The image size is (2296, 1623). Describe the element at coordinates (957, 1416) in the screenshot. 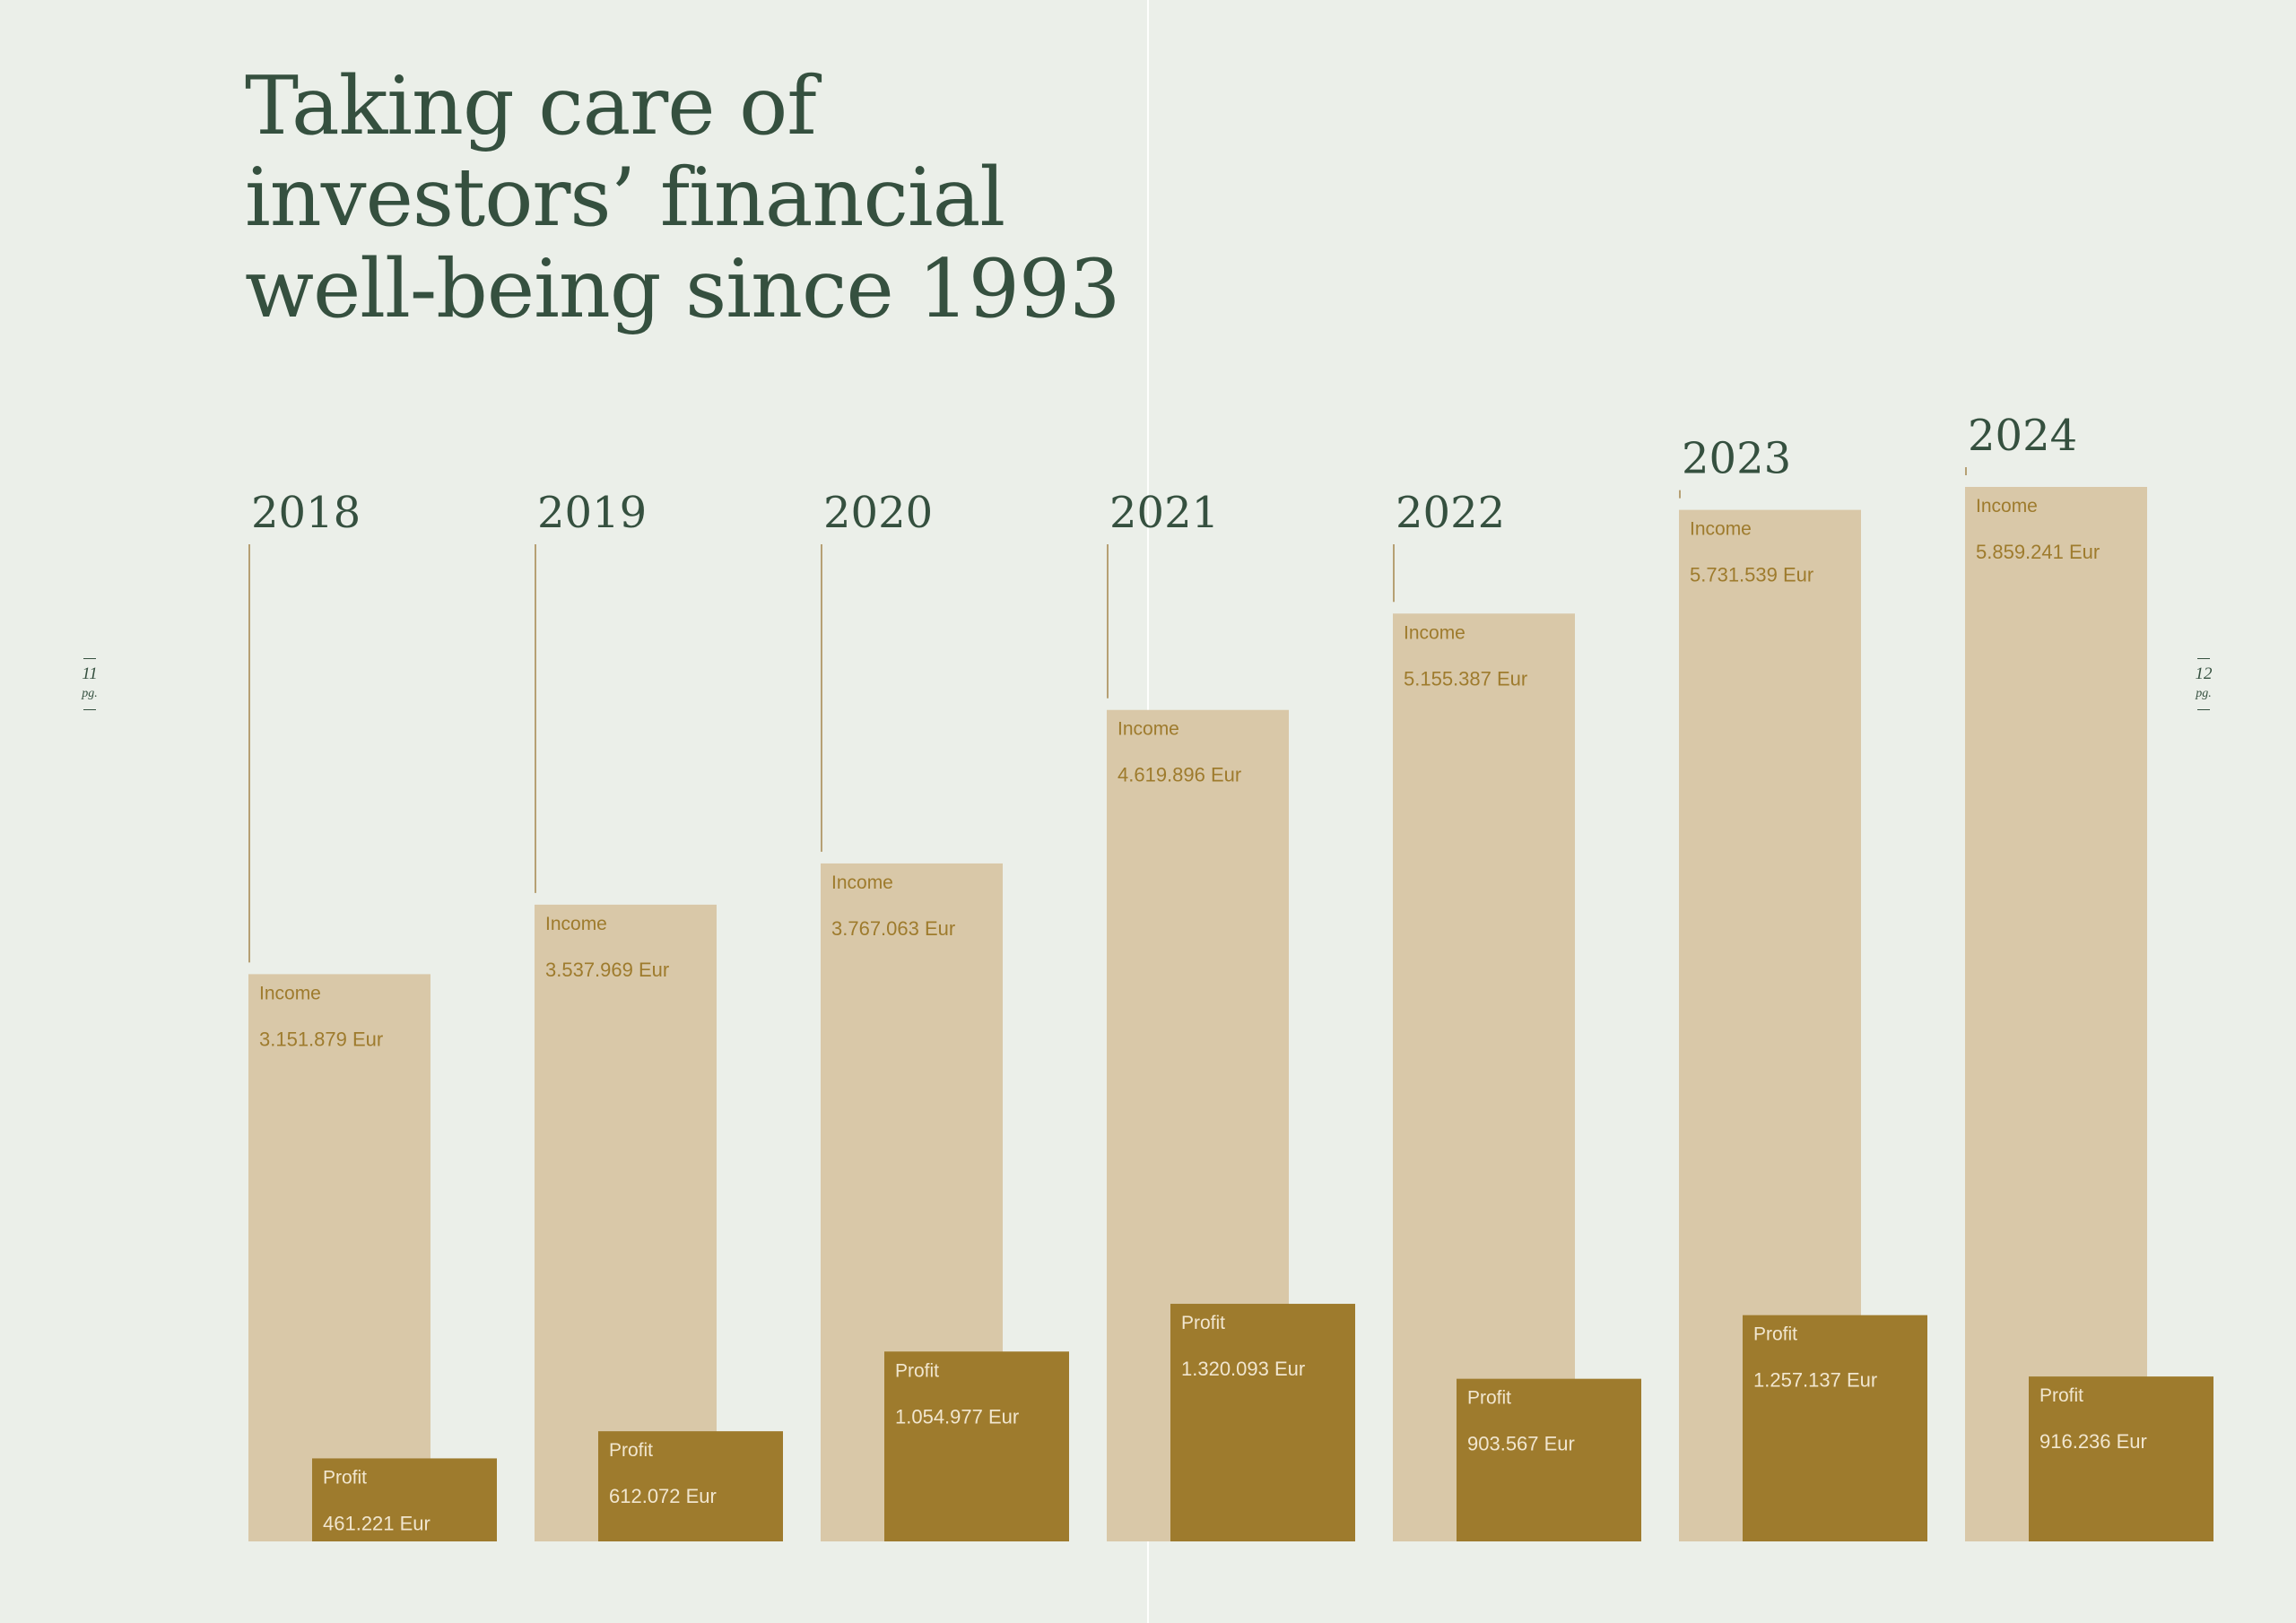

I see `profit-value-2020: 1.054.977 Eur` at that location.